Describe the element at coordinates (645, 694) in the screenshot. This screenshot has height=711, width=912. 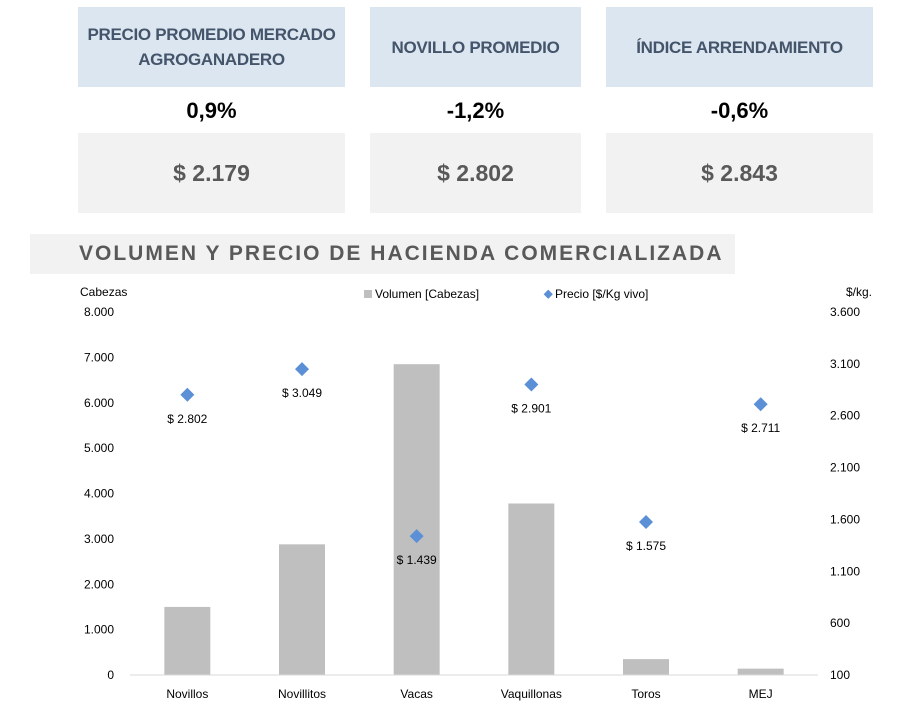
I see `x-tick-label: Toros` at that location.